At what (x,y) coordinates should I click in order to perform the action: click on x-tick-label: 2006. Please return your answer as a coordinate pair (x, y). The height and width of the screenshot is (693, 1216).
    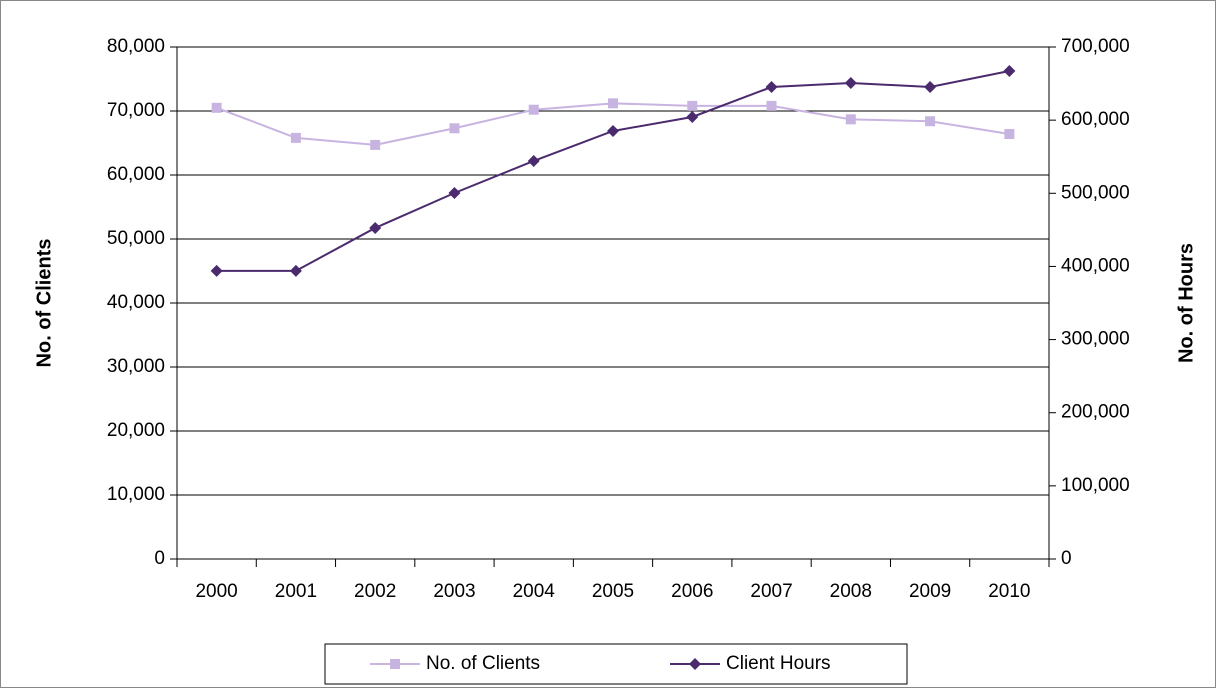
    Looking at the image, I should click on (692, 591).